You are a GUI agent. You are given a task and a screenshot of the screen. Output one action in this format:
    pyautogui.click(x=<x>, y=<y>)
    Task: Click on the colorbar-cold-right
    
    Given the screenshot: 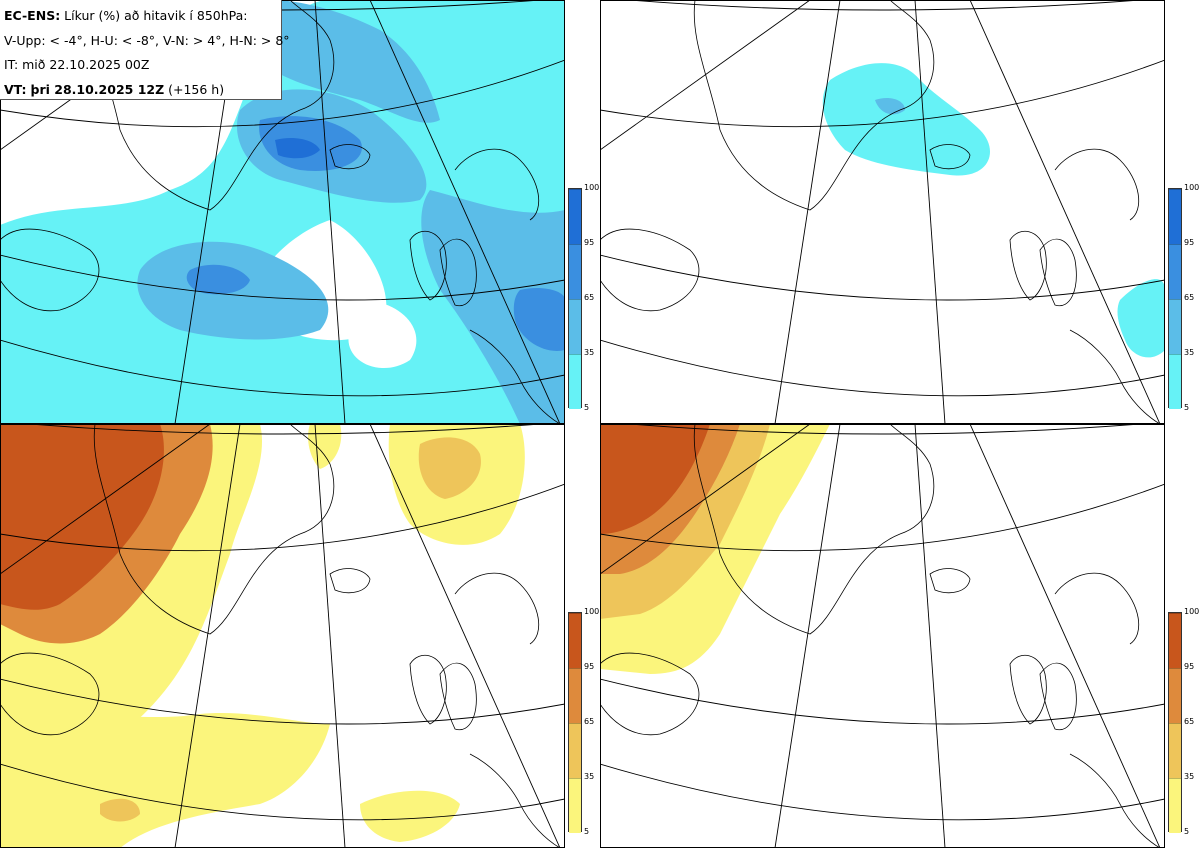 What is the action you would take?
    pyautogui.click(x=1175, y=298)
    